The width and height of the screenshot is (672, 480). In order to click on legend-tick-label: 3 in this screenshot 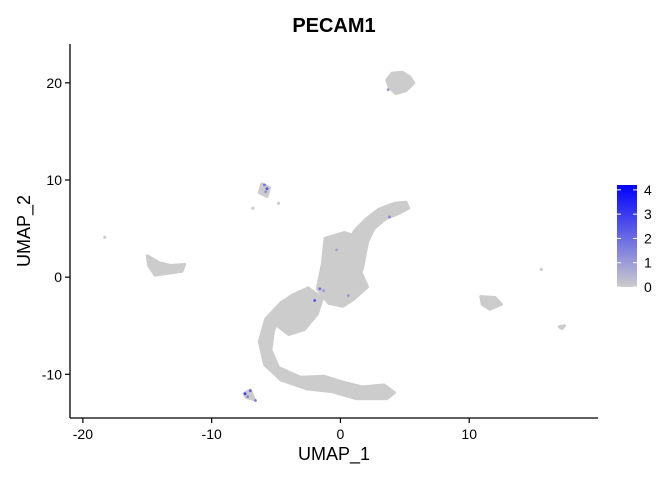, I will do `click(648, 214)`.